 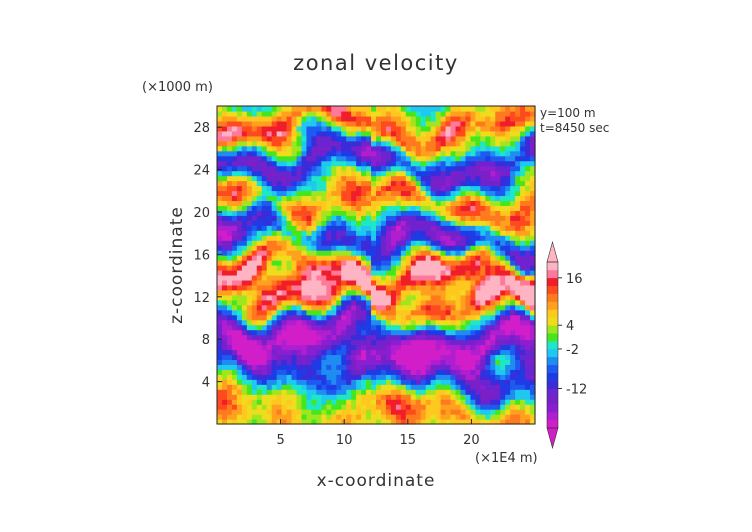 I want to click on colorbar-tick-label: 4, so click(x=570, y=326).